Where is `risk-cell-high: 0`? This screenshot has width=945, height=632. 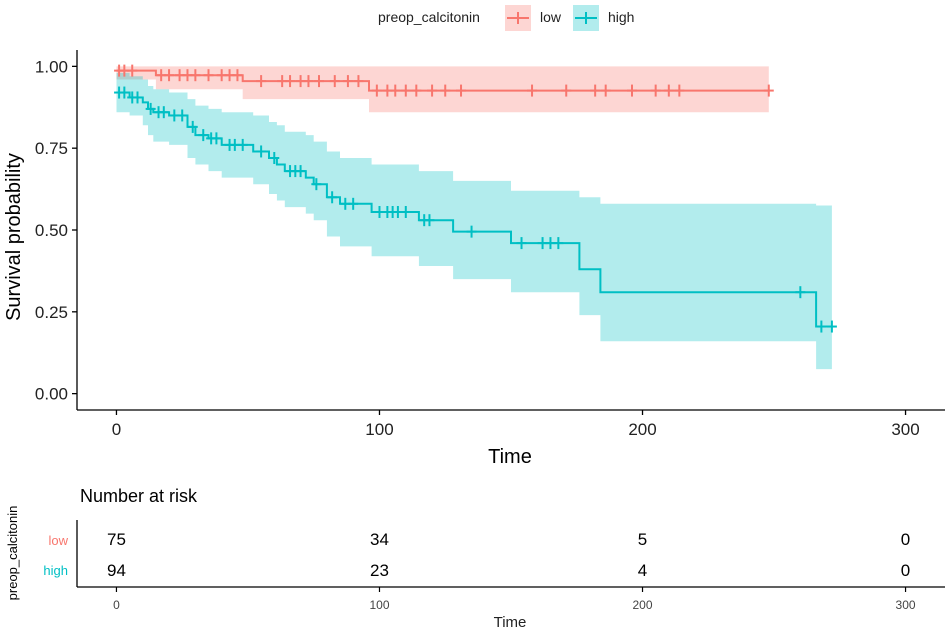 risk-cell-high: 0 is located at coordinates (905, 570).